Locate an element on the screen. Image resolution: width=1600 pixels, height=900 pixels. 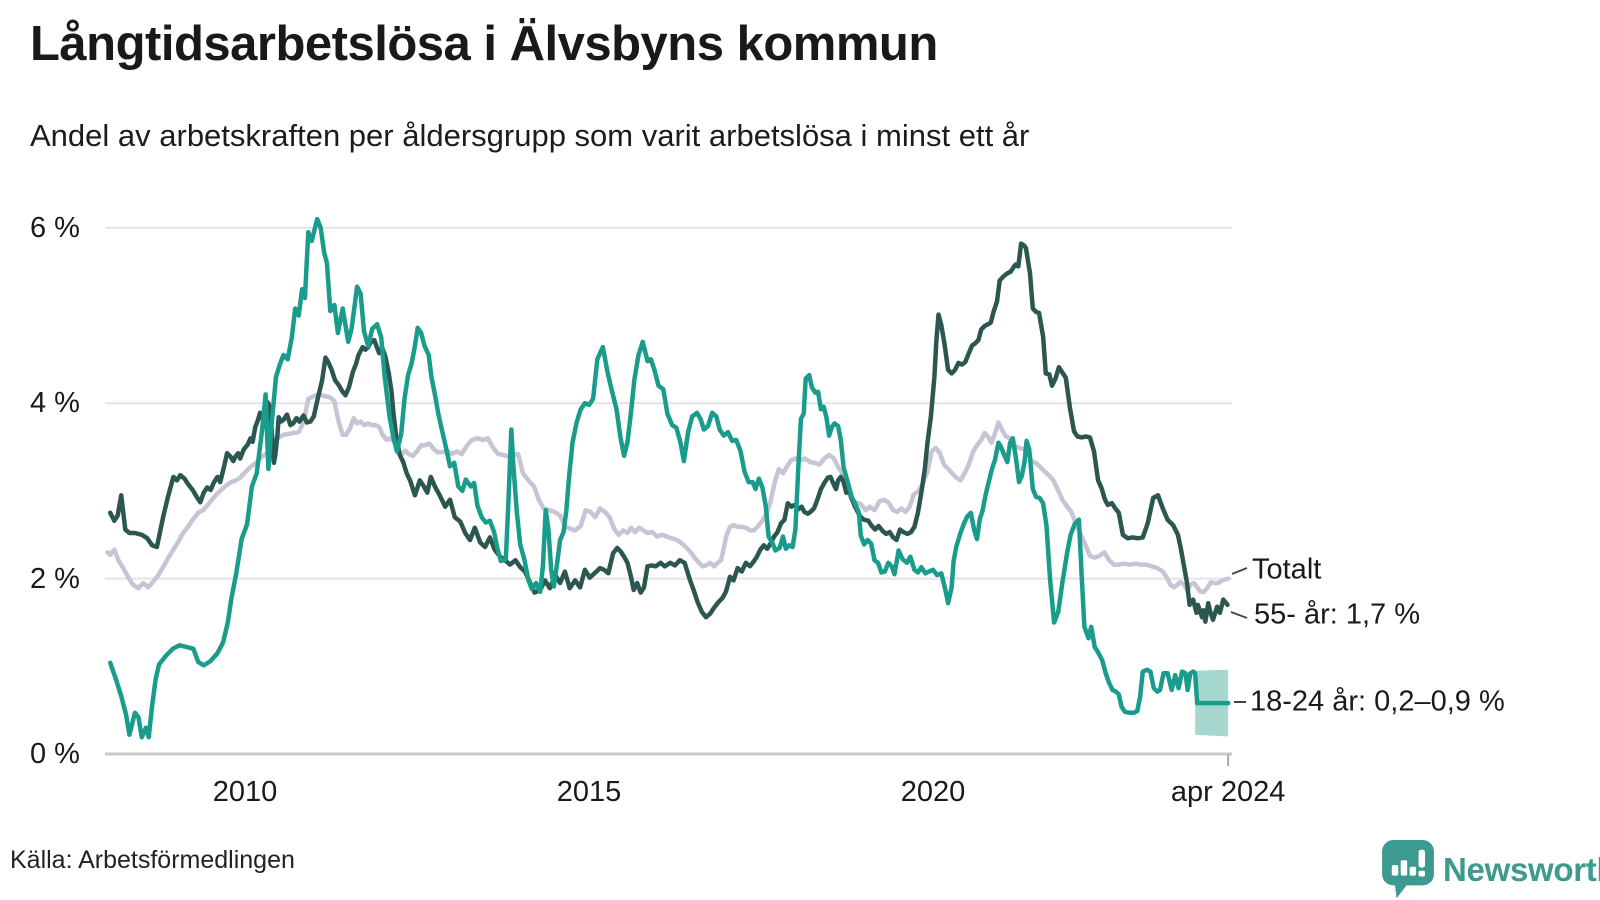
newsworthy-brand: Newsworthy is located at coordinates (1491, 870).